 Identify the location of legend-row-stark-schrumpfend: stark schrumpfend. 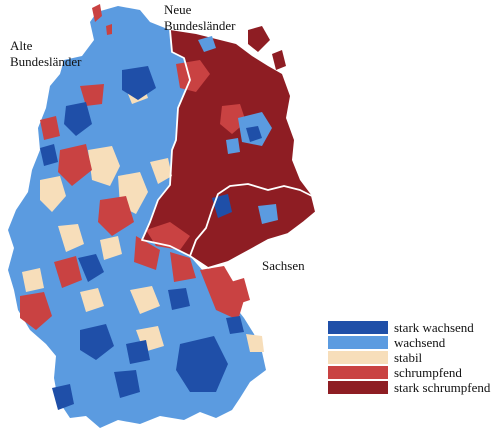
(409, 387).